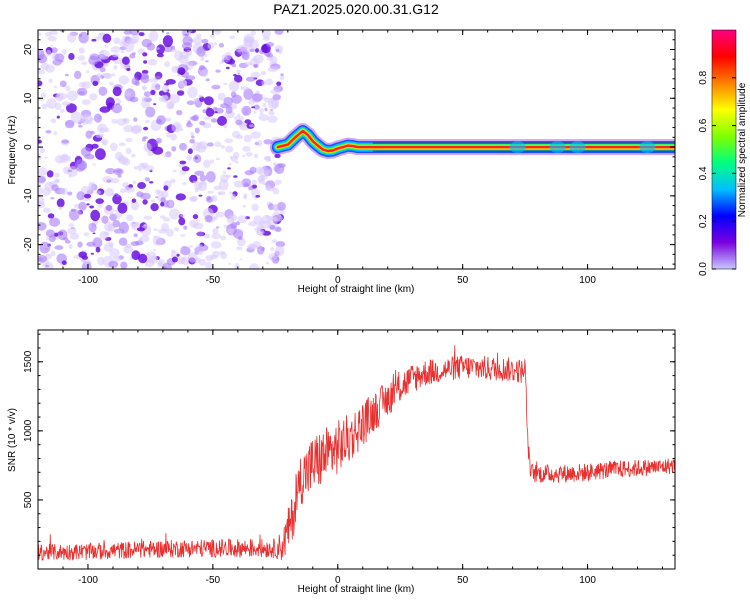 The height and width of the screenshot is (600, 750). What do you see at coordinates (28, 195) in the screenshot?
I see `top-y-tick-label: -10` at bounding box center [28, 195].